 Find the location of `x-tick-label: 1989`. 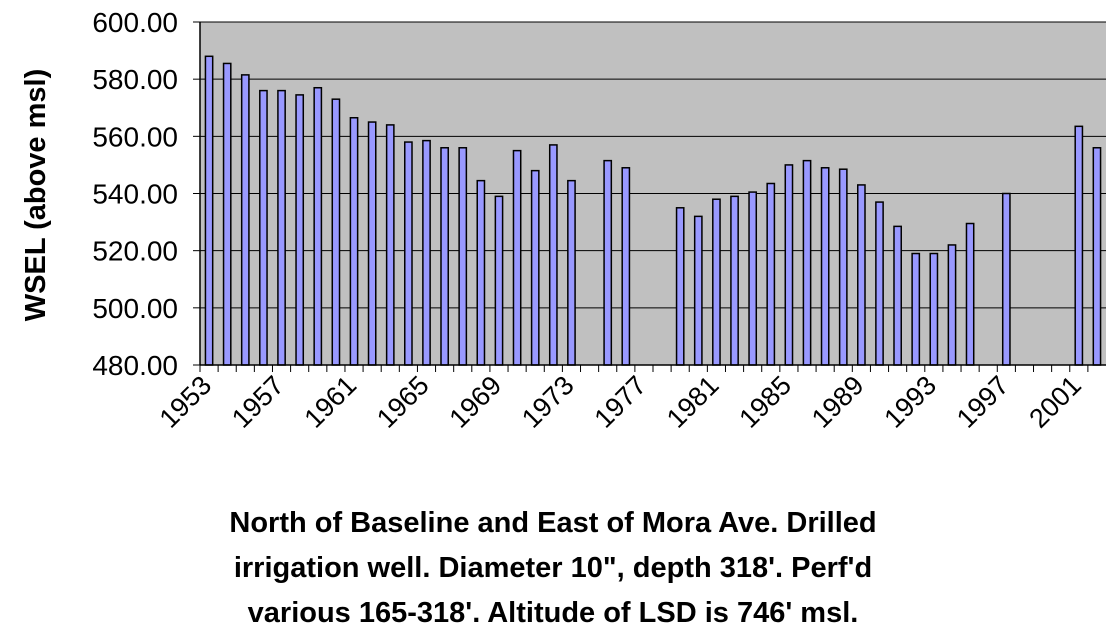

x-tick-label: 1989 is located at coordinates (838, 402).